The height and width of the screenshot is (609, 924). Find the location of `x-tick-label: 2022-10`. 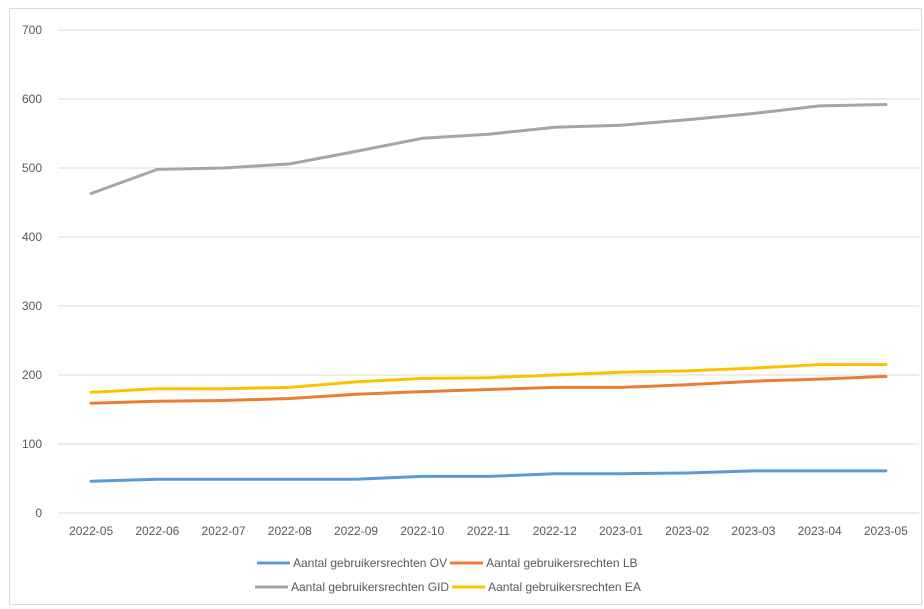

x-tick-label: 2022-10 is located at coordinates (422, 531).